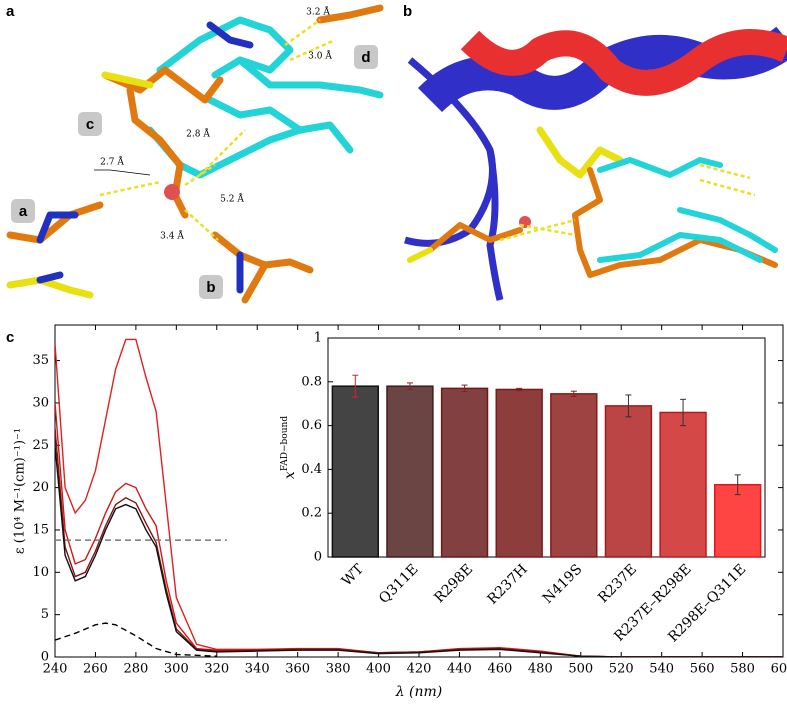 Image resolution: width=787 pixels, height=714 pixels. I want to click on x-tick-label: 300, so click(176, 669).